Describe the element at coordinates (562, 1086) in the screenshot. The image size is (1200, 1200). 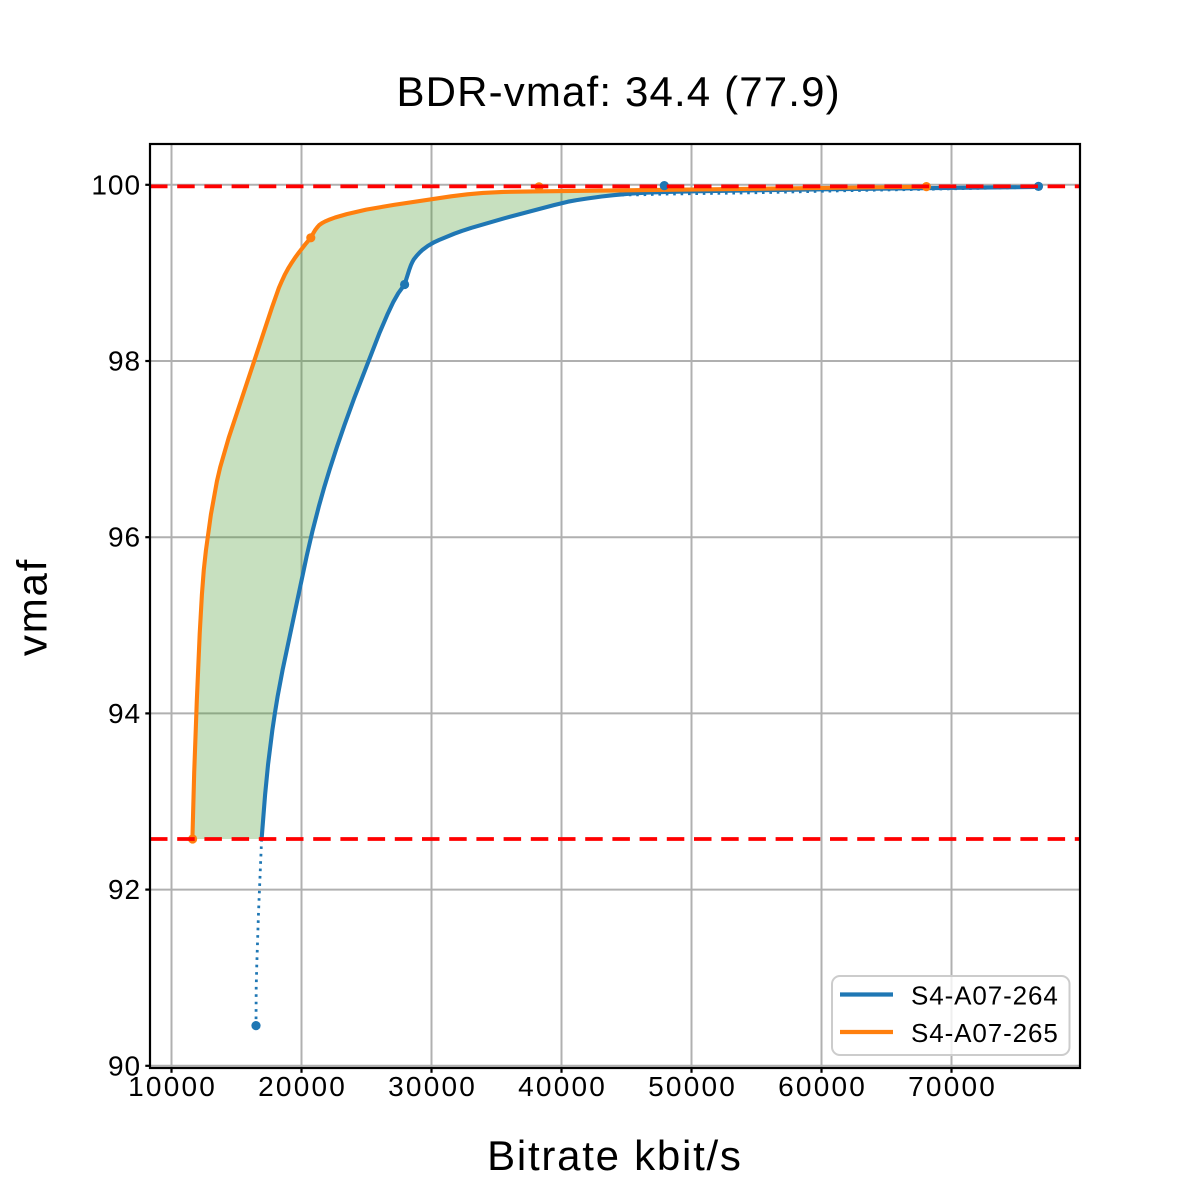
I see `svg-text: 40000` at that location.